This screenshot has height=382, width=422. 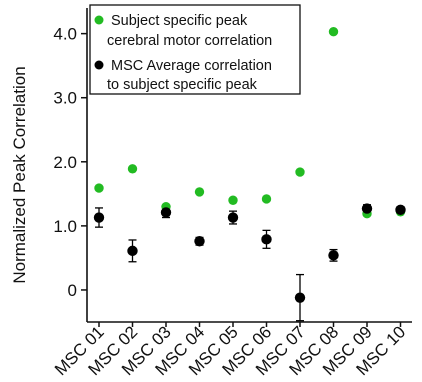 I want to click on y-ticks: 0 1.0 2.0 3.0 4.0, so click(x=70, y=162).